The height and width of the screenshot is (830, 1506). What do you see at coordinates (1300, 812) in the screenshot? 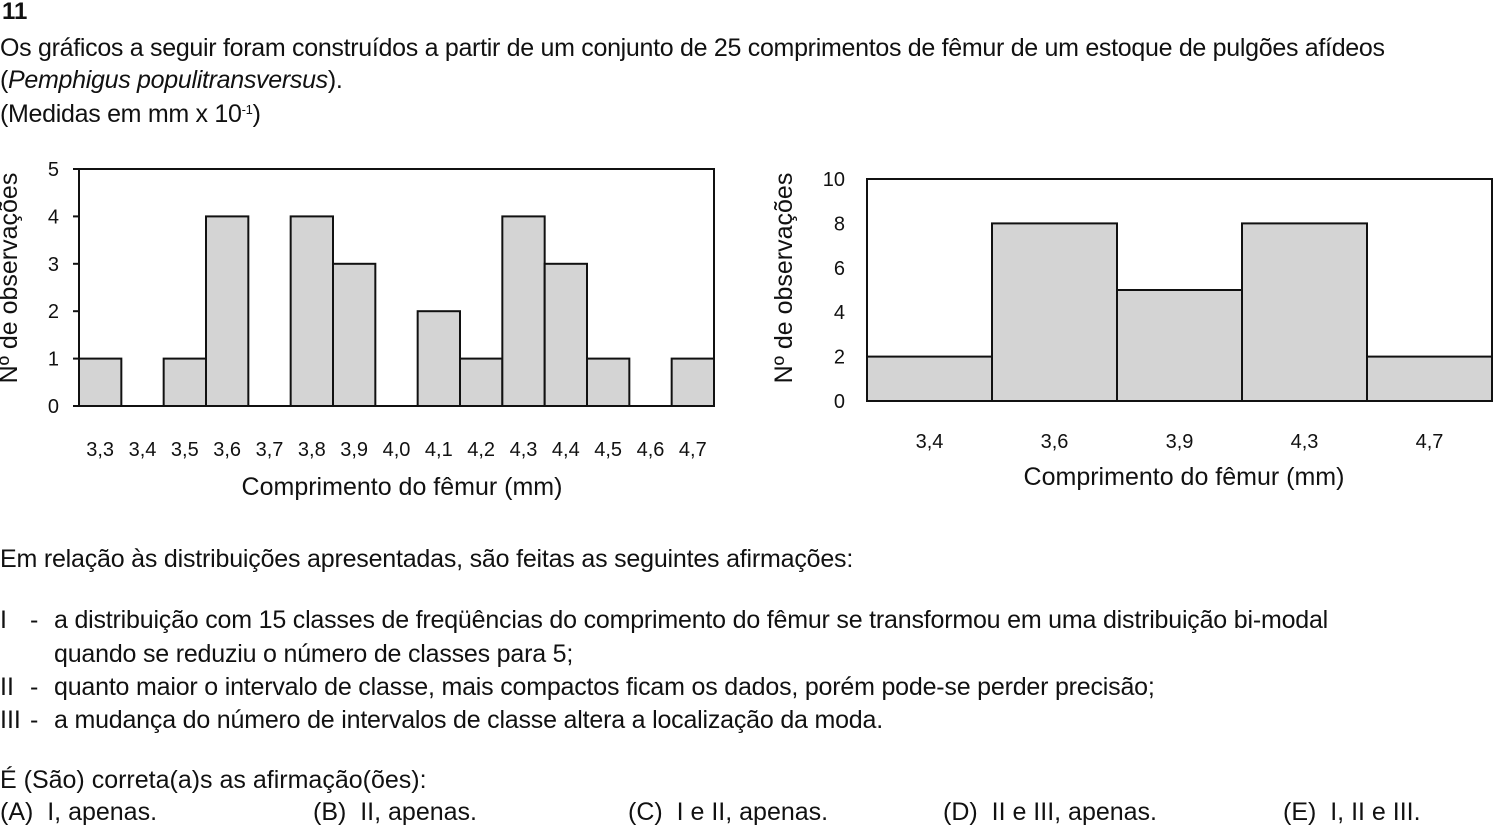
I see `option-e-letter: (E)` at bounding box center [1300, 812].